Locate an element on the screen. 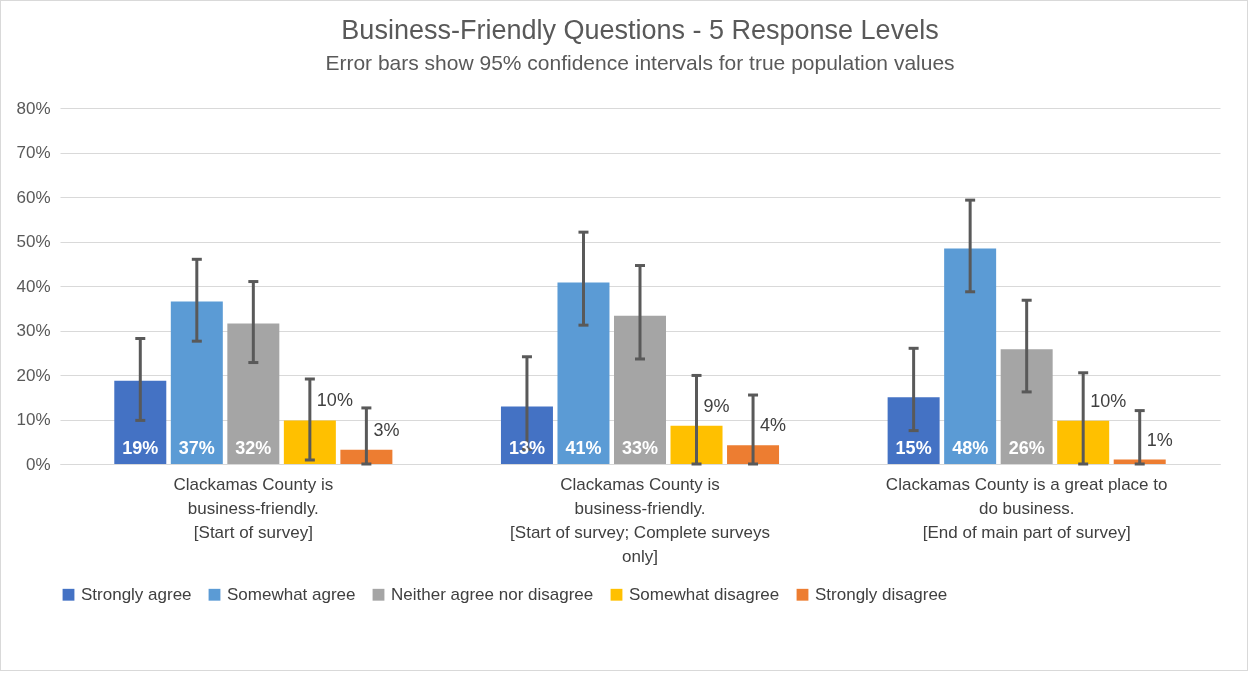  data-label: 32% is located at coordinates (253, 448).